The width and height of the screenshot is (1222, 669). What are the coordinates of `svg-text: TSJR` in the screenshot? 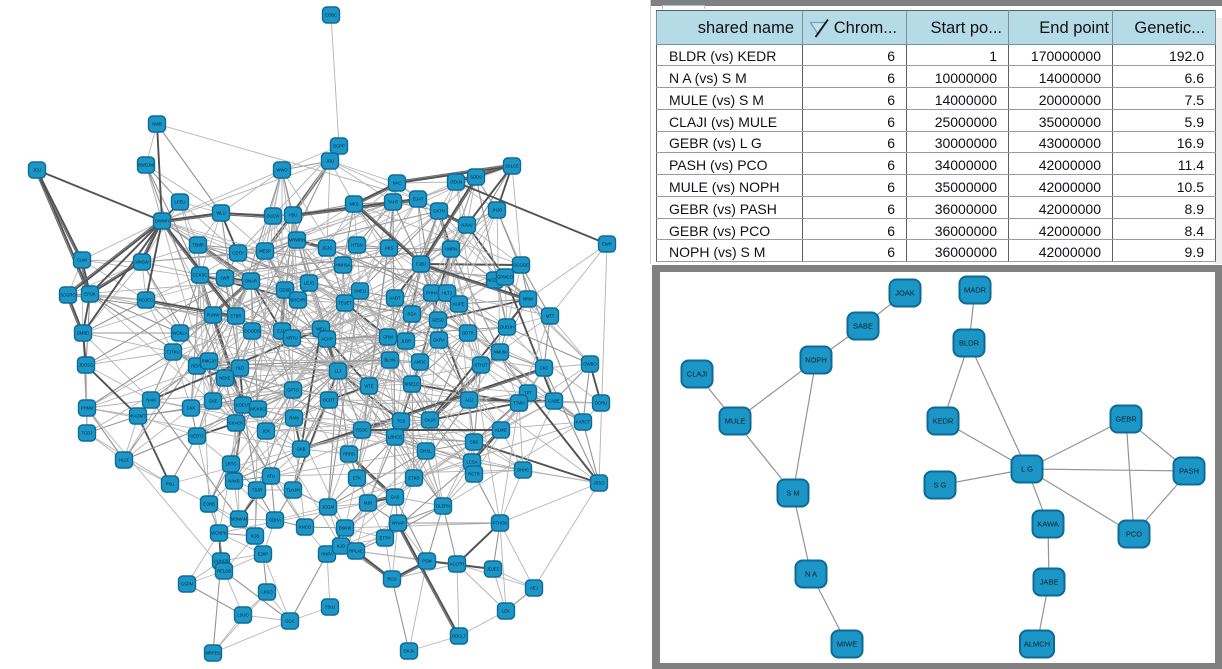 It's located at (257, 490).